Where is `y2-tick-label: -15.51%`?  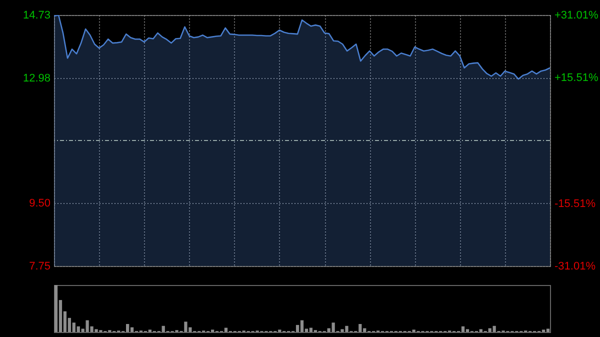
y2-tick-label: -15.51% is located at coordinates (575, 204).